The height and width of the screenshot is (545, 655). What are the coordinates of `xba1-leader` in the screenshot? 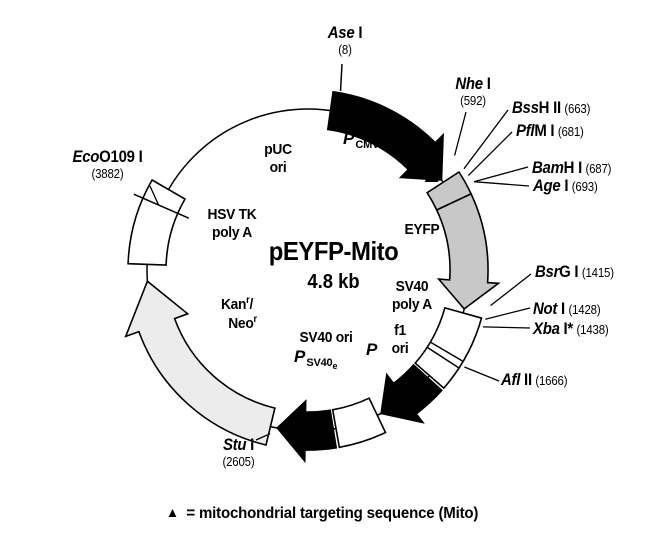 It's located at (506, 327).